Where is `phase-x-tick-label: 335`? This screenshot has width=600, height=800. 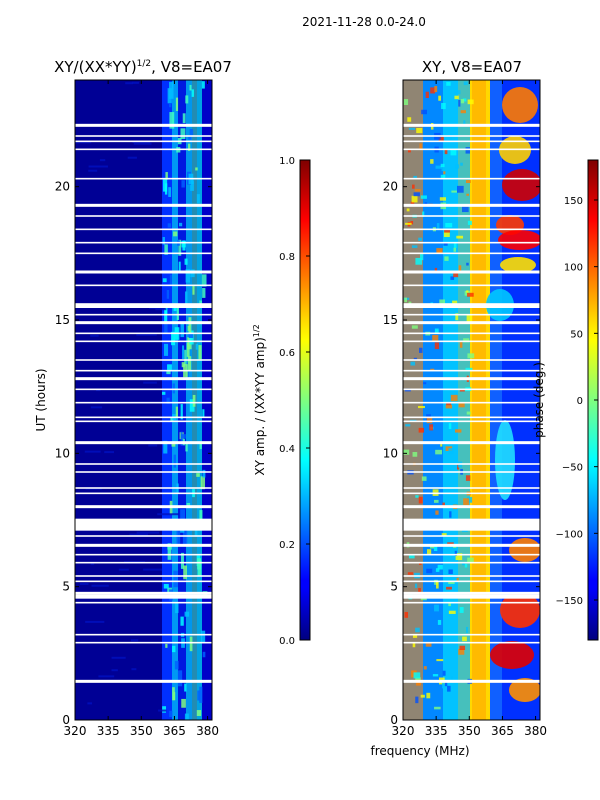 phase-x-tick-label: 335 is located at coordinates (436, 731).